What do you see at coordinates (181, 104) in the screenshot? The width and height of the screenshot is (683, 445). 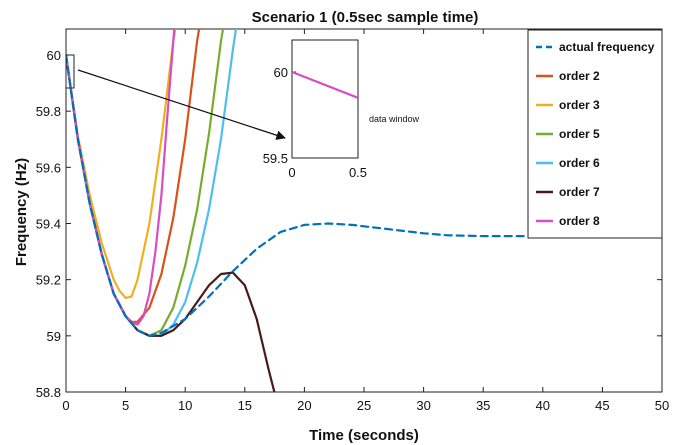 I see `zoom-arrow` at bounding box center [181, 104].